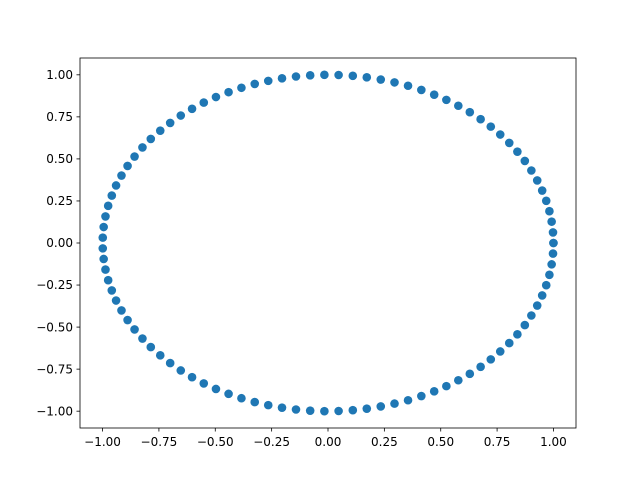 The image size is (640, 485). What do you see at coordinates (59, 75) in the screenshot?
I see `y-tick-label: 1.00` at bounding box center [59, 75].